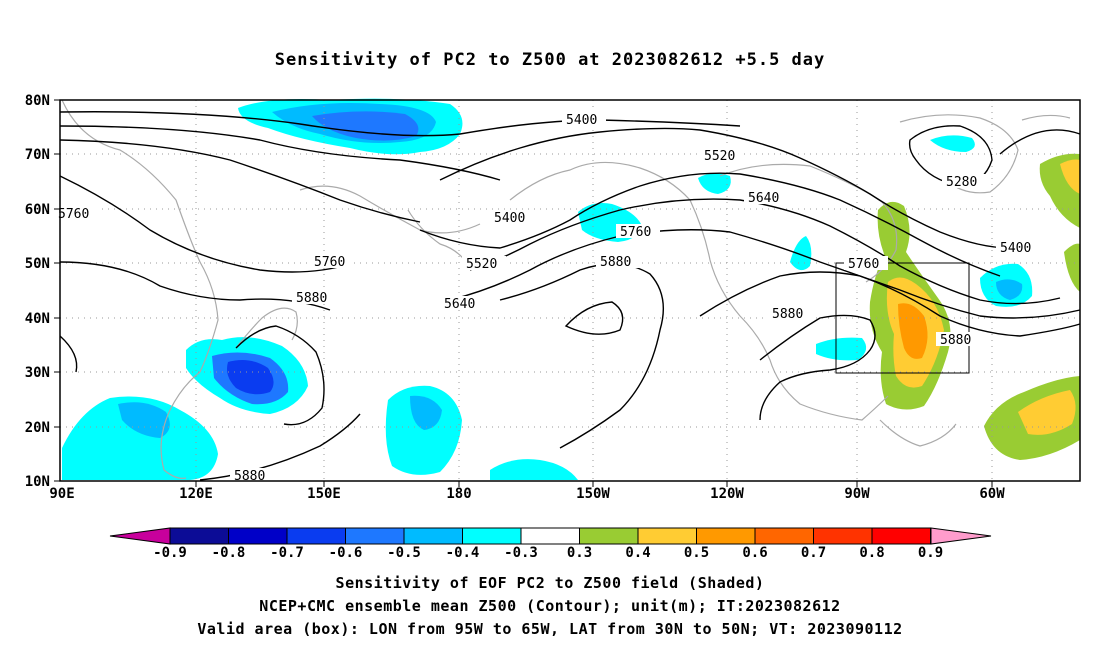 The height and width of the screenshot is (650, 1100). What do you see at coordinates (952, 143) in the screenshot?
I see `shade-negative-greenland` at bounding box center [952, 143].